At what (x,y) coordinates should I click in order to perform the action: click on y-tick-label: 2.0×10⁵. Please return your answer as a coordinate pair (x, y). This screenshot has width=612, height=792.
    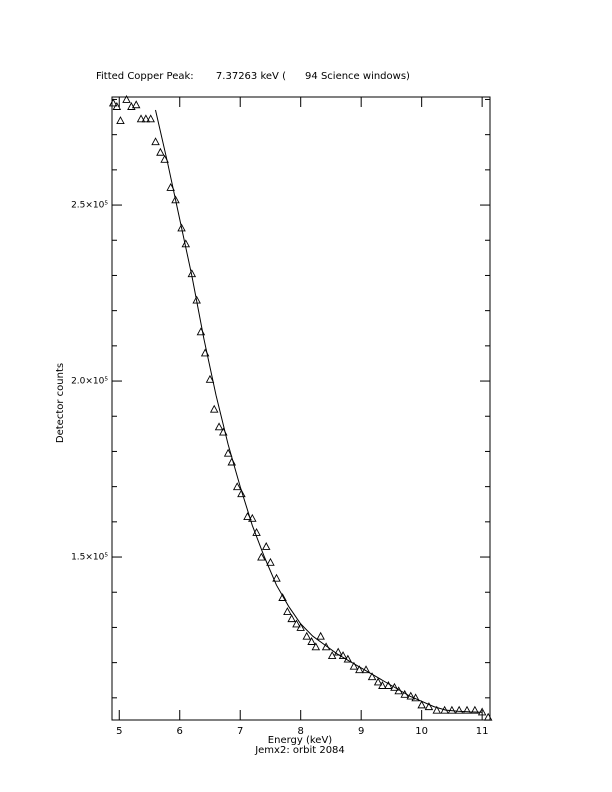
    Looking at the image, I should click on (89, 382).